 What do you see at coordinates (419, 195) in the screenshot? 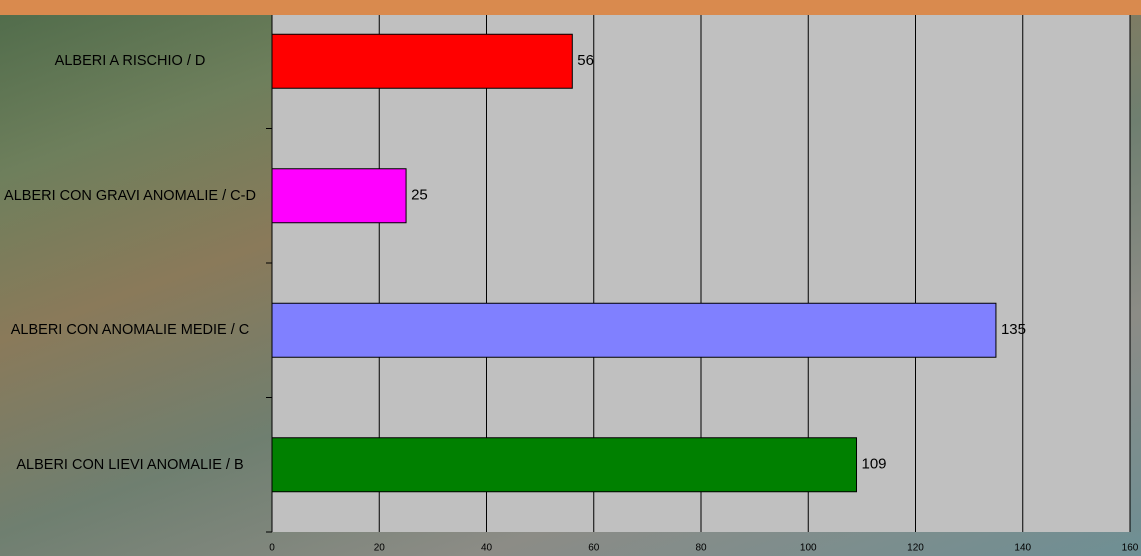
I see `value-label: 25` at bounding box center [419, 195].